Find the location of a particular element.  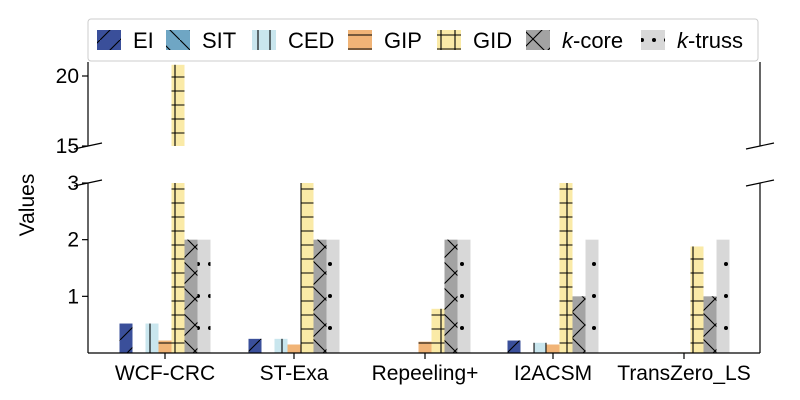

y-tick-label: 2 is located at coordinates (73, 240).